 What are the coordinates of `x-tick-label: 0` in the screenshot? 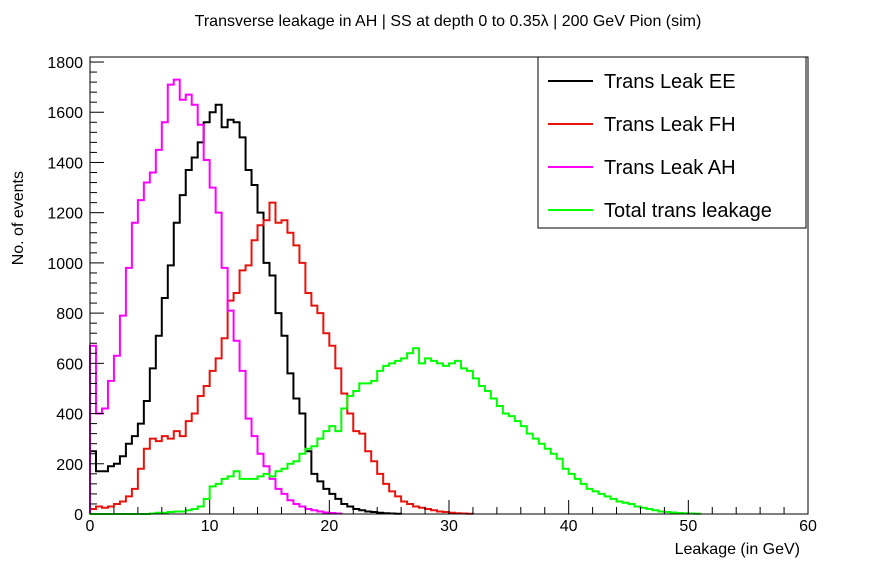 It's located at (90, 526).